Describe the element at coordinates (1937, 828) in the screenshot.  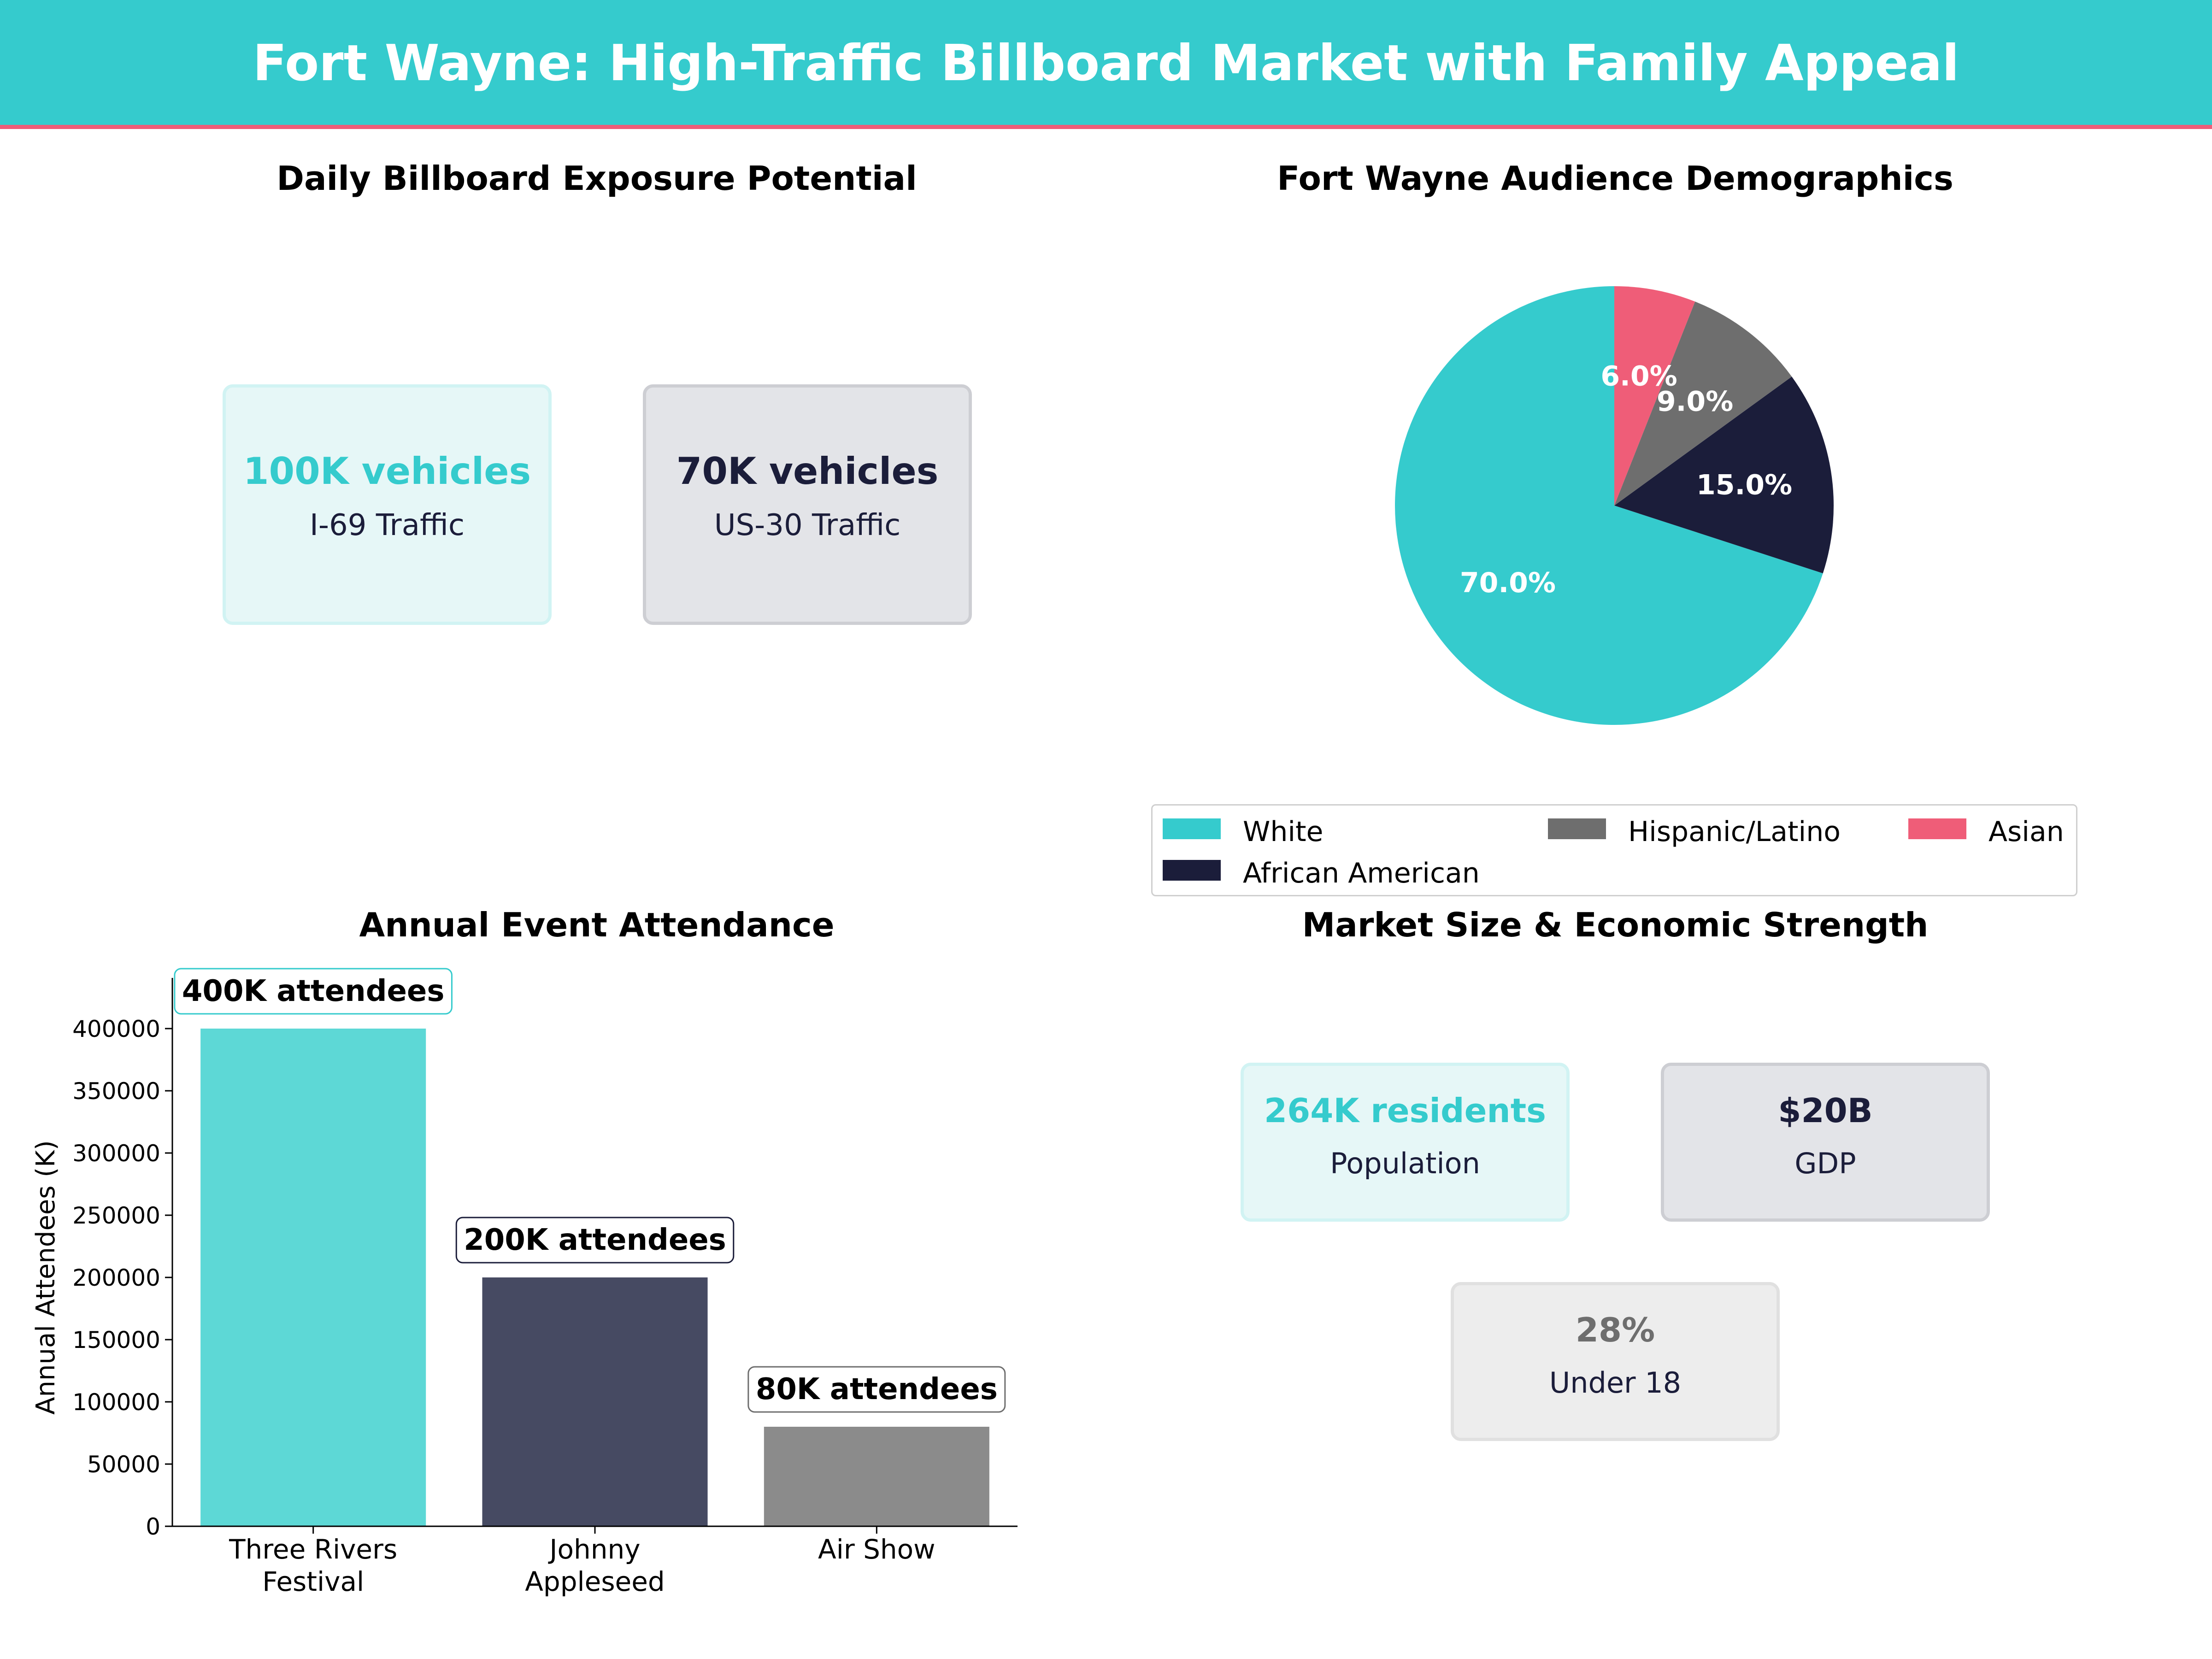
I see `legend-swatch-asian` at that location.